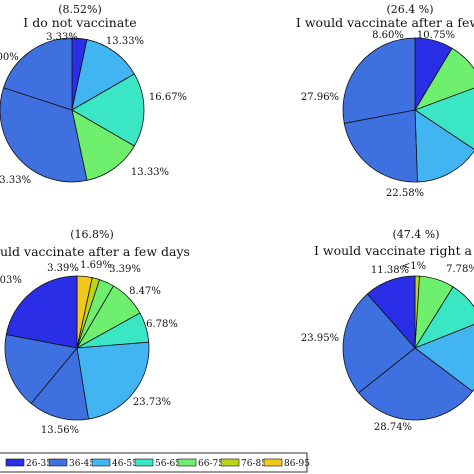 The width and height of the screenshot is (474, 474). Describe the element at coordinates (150, 172) in the screenshot. I see `pie-1-label-4: 13.33%` at that location.